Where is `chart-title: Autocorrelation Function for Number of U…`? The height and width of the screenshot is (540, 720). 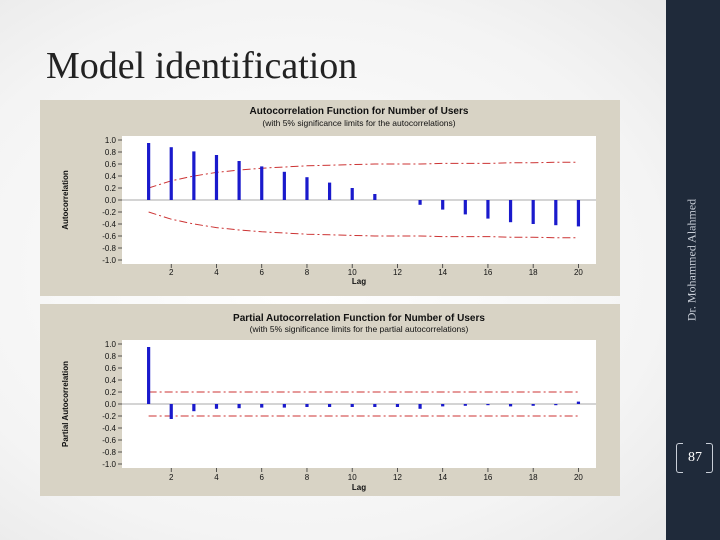
chart-title: Autocorrelation Function for Number of U… is located at coordinates (359, 111).